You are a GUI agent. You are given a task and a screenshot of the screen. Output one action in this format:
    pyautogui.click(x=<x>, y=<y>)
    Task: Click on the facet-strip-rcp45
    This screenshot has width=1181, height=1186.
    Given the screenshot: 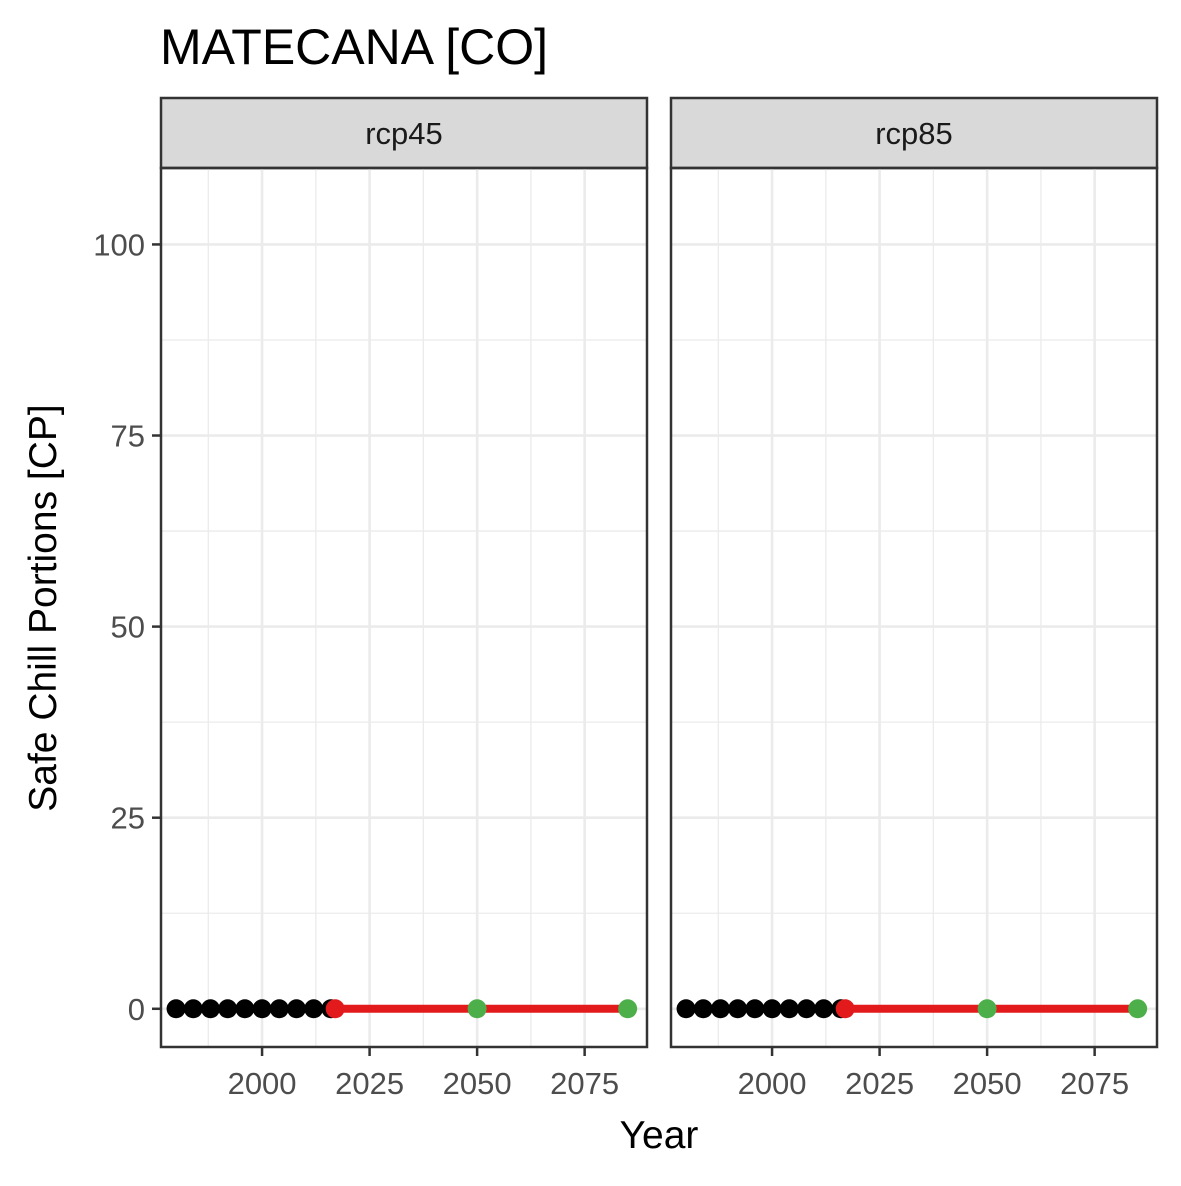 What is the action you would take?
    pyautogui.click(x=404, y=133)
    